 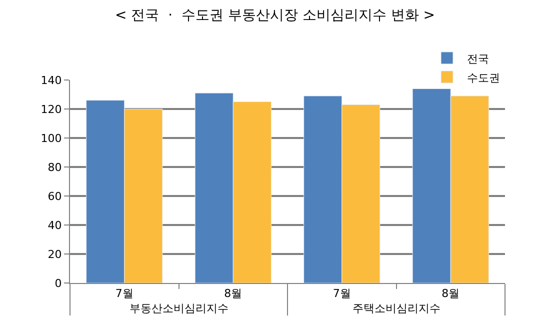 What do you see at coordinates (396, 309) in the screenshot?
I see `text: 주택소비심리지수` at bounding box center [396, 309].